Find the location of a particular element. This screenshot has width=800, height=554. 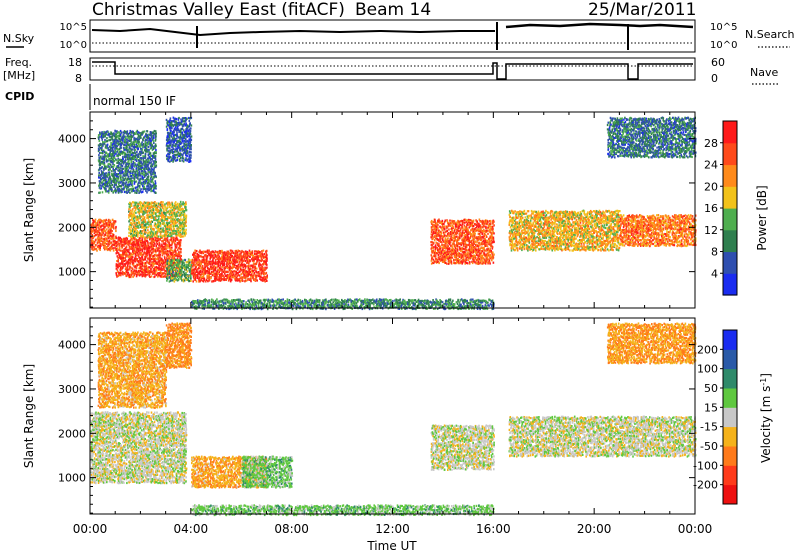

cpid-label: CPID is located at coordinates (19, 96).